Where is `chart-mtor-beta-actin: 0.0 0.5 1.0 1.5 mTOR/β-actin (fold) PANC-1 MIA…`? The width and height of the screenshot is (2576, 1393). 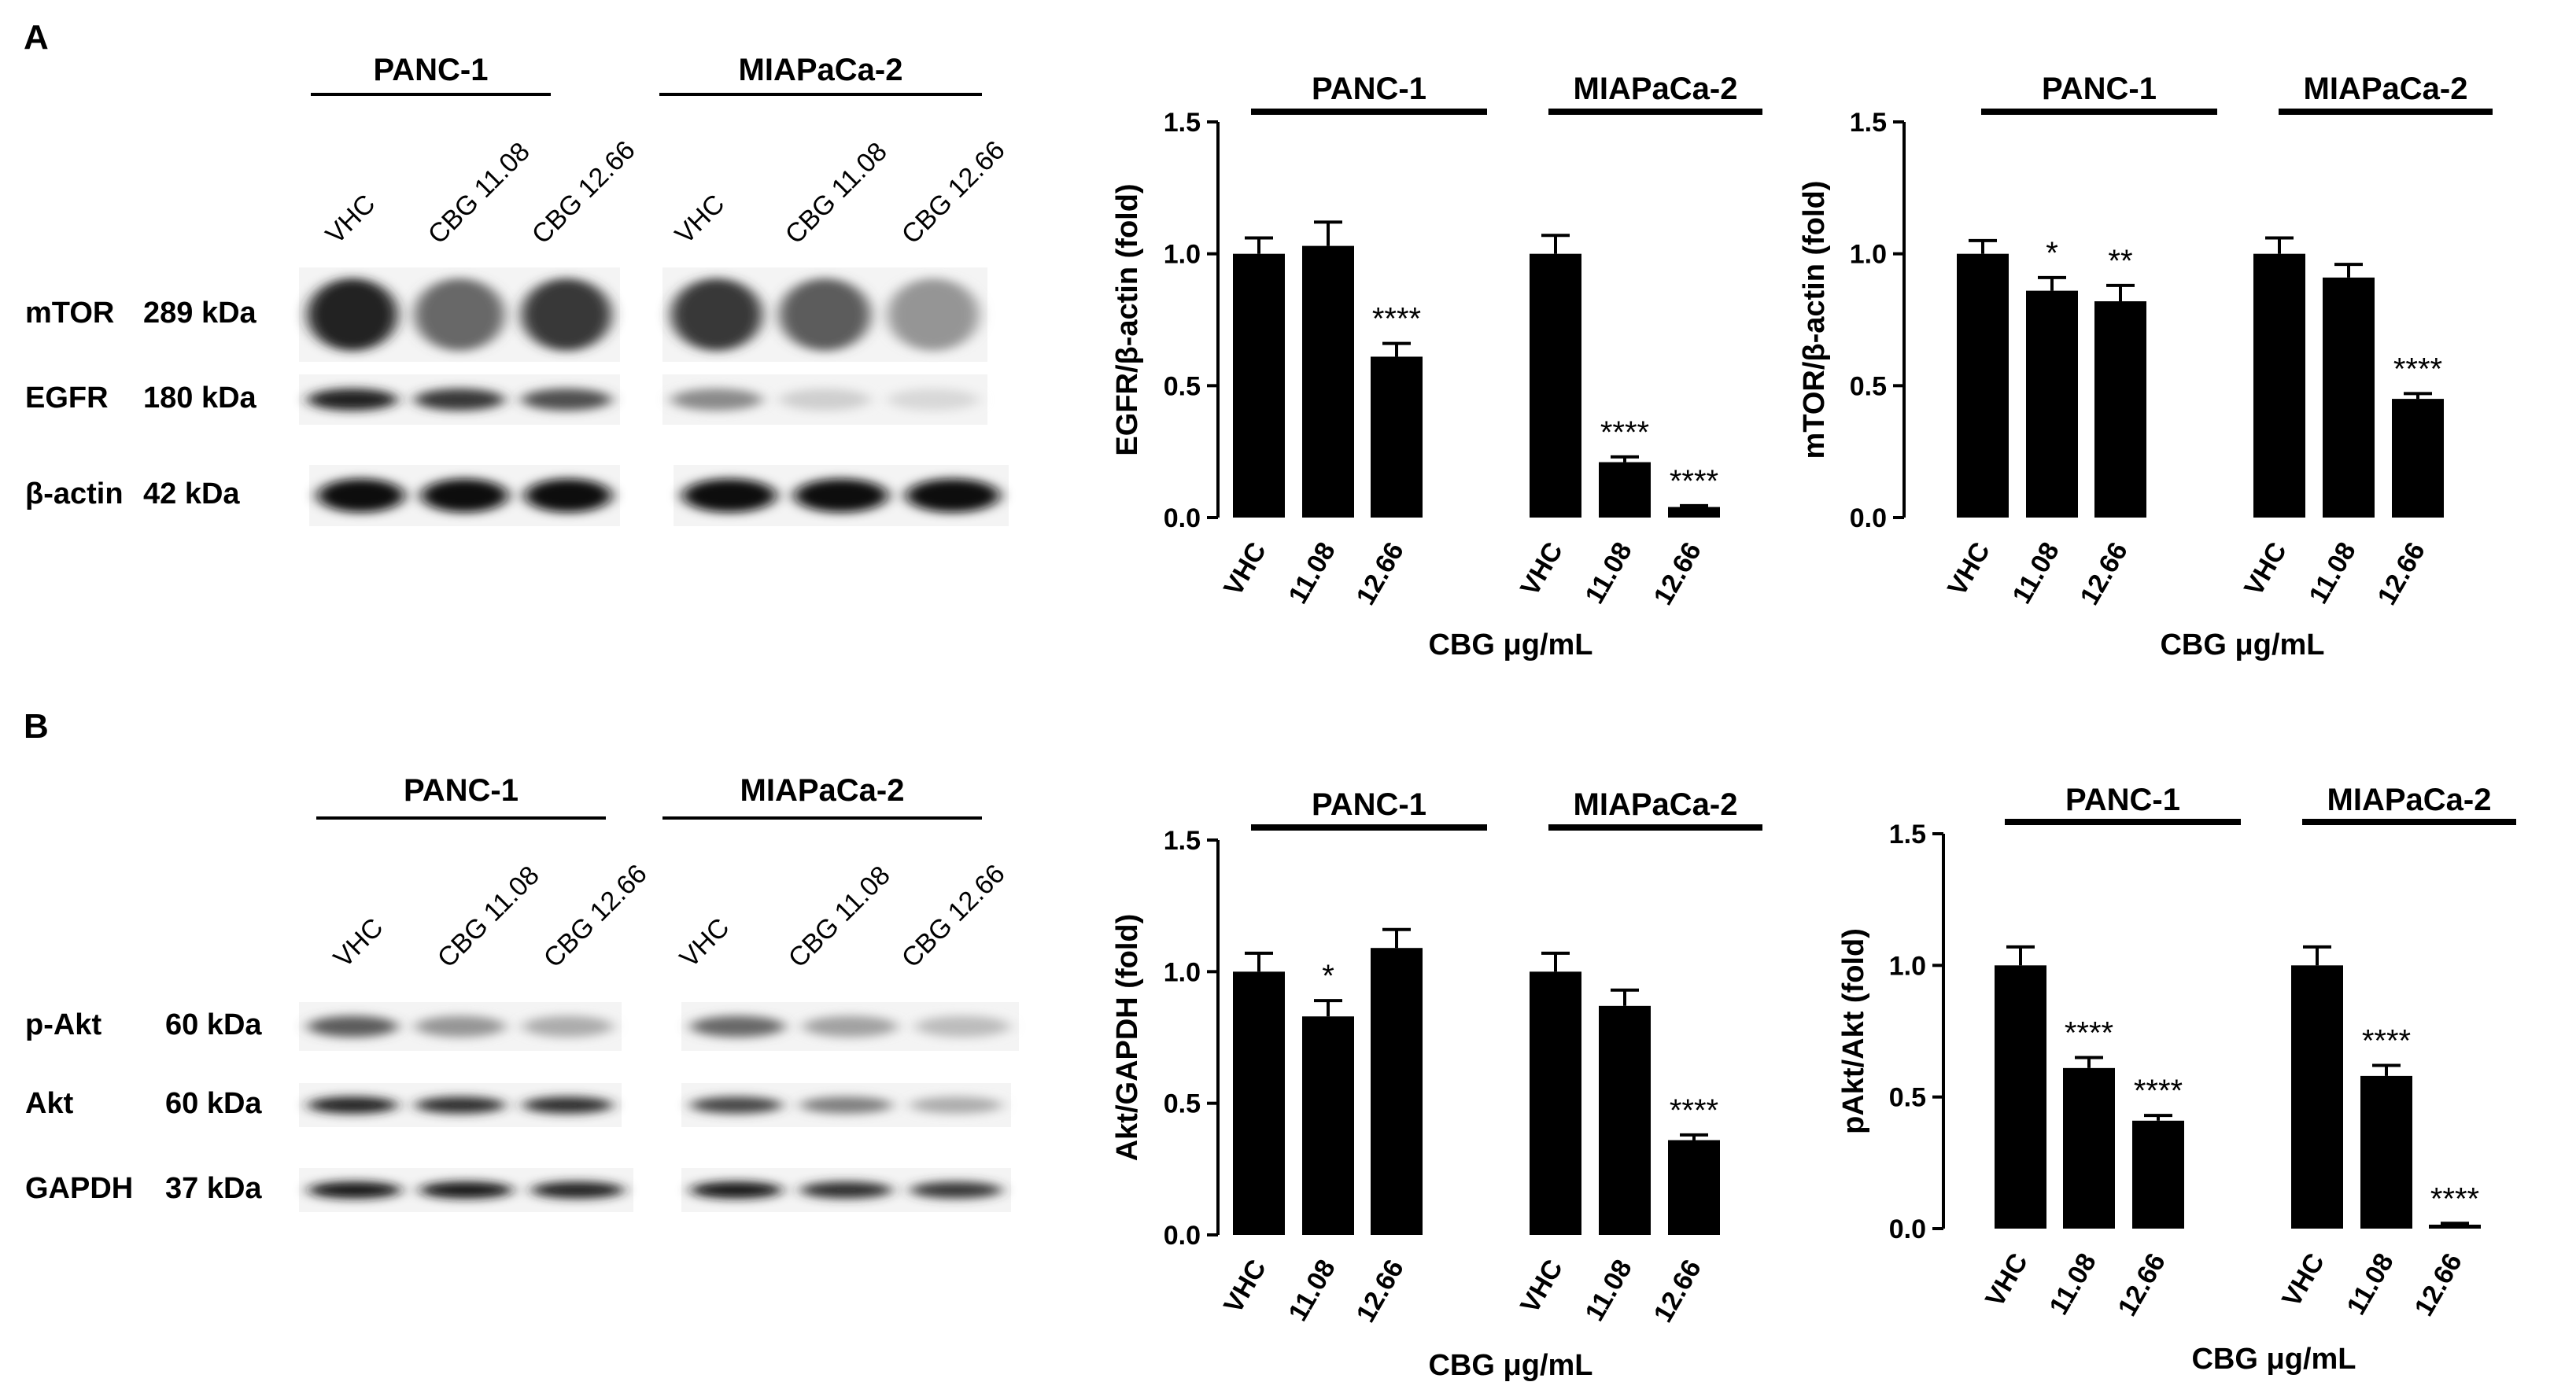 chart-mtor-beta-actin: 0.0 0.5 1.0 1.5 mTOR/β-actin (fold) PANC-1 MIA… is located at coordinates (2145, 367).